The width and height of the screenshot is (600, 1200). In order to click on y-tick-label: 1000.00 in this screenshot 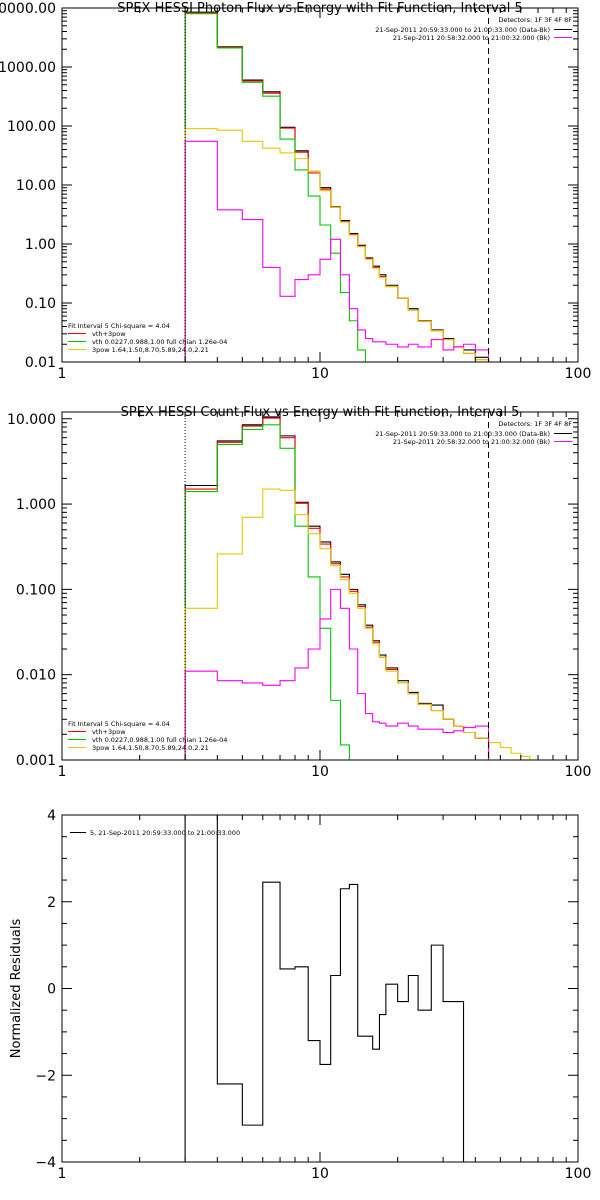, I will do `click(28, 68)`.